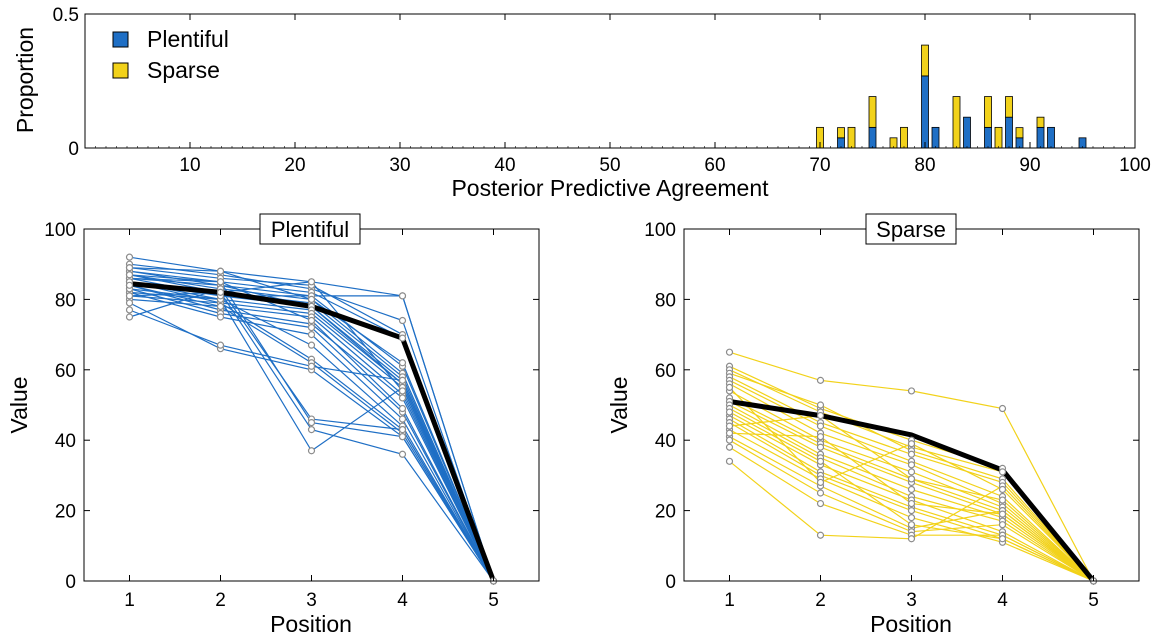  I want to click on legend-swatch-plentiful, so click(120, 39).